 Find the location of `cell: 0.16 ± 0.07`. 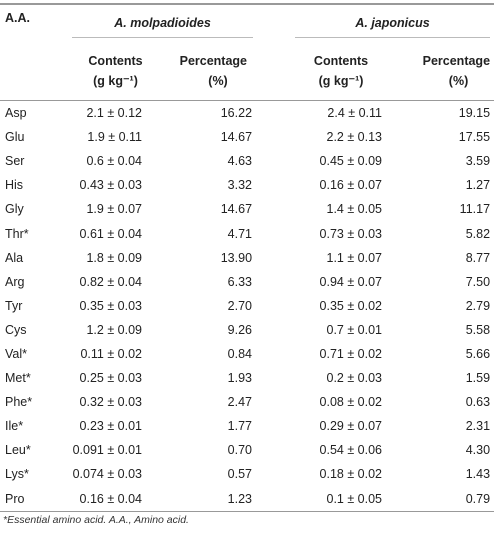

cell: 0.16 ± 0.07 is located at coordinates (351, 185).